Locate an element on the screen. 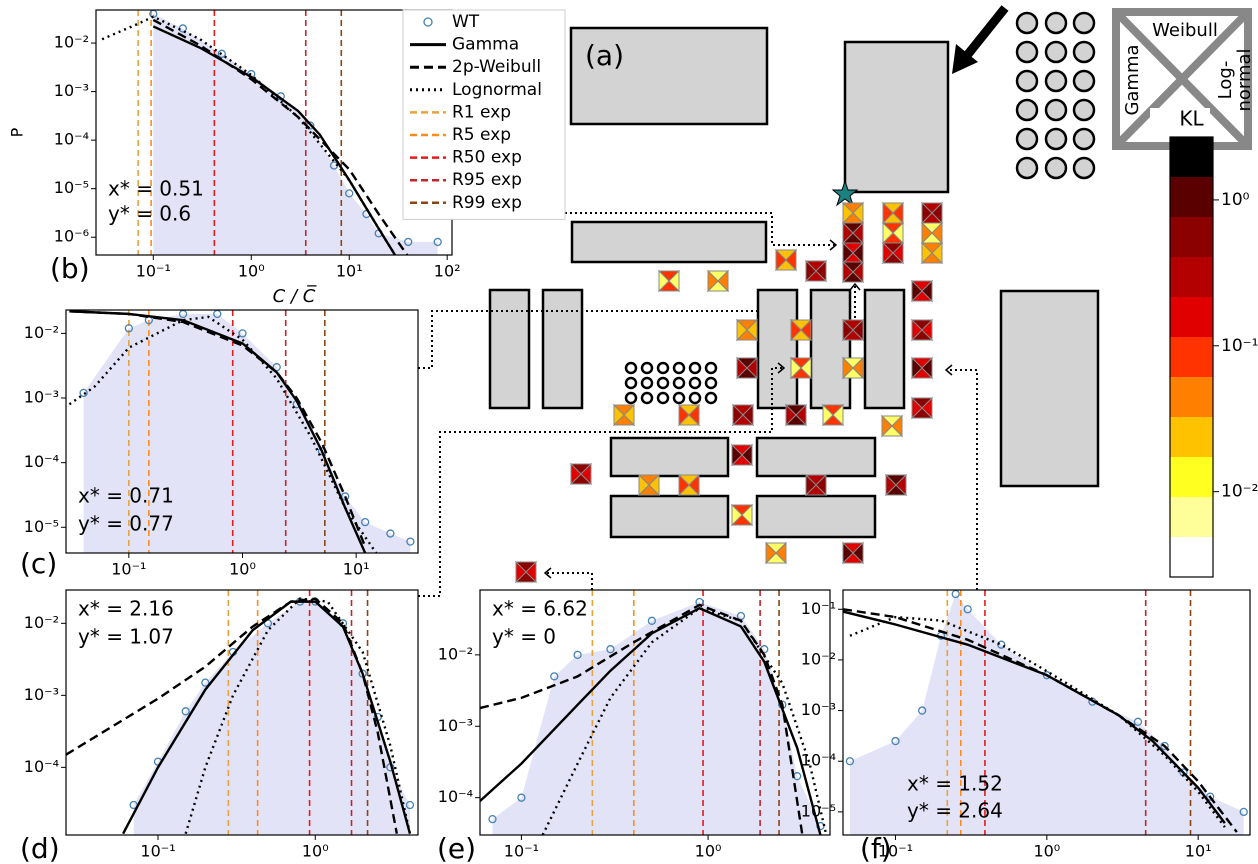  annotation: x* = 6.62 is located at coordinates (540, 609).